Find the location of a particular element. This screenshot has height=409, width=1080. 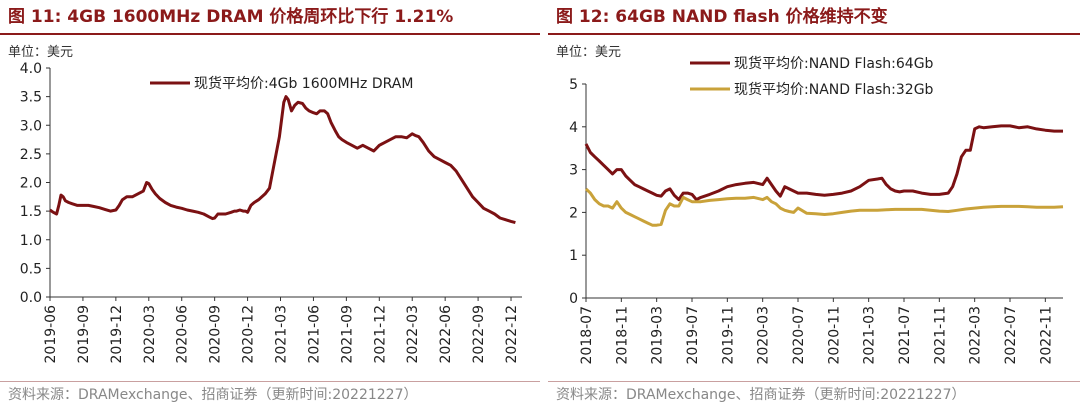

y-tick-label: 2.0 is located at coordinates (31, 184).